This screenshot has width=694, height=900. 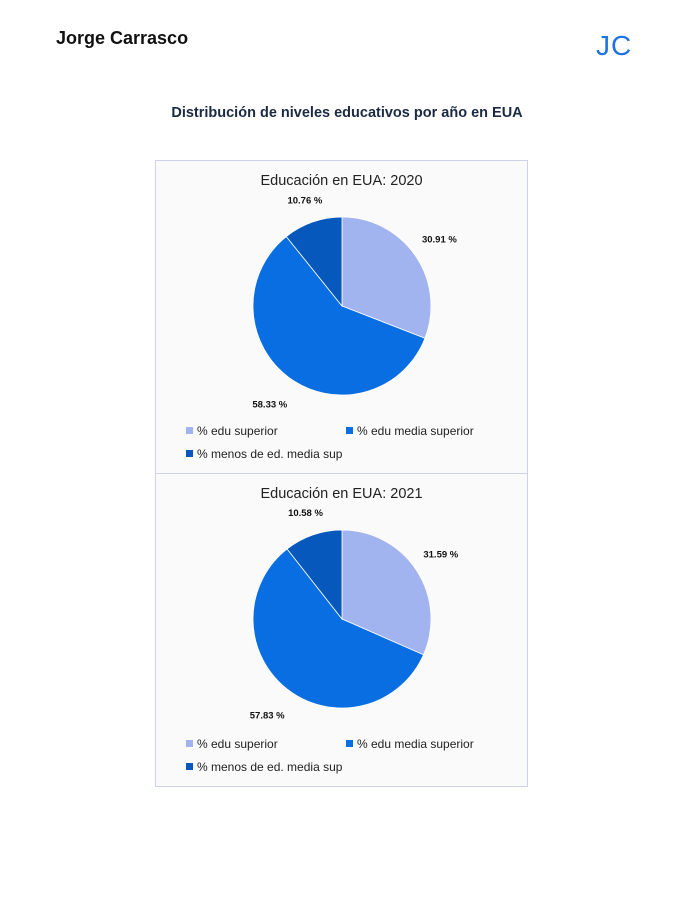 I want to click on author-monogram: JC, so click(x=614, y=45).